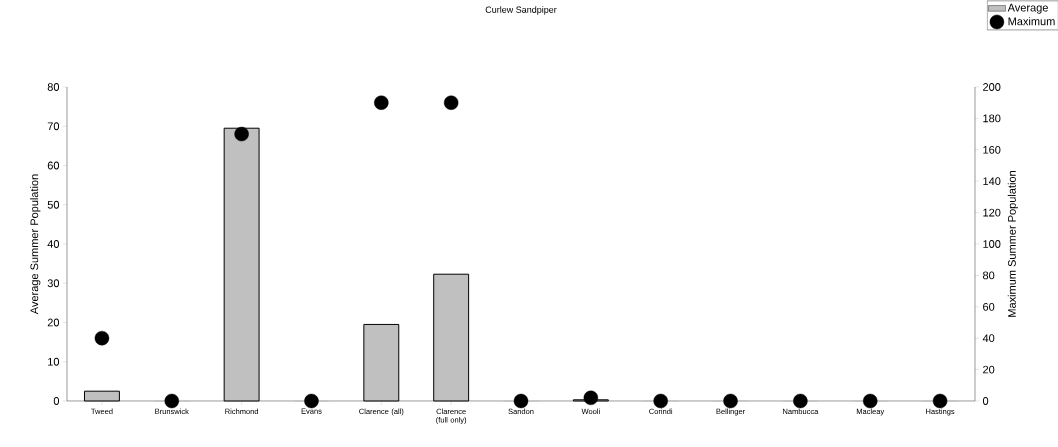  What do you see at coordinates (53, 322) in the screenshot?
I see `y-tick-label: 20` at bounding box center [53, 322].